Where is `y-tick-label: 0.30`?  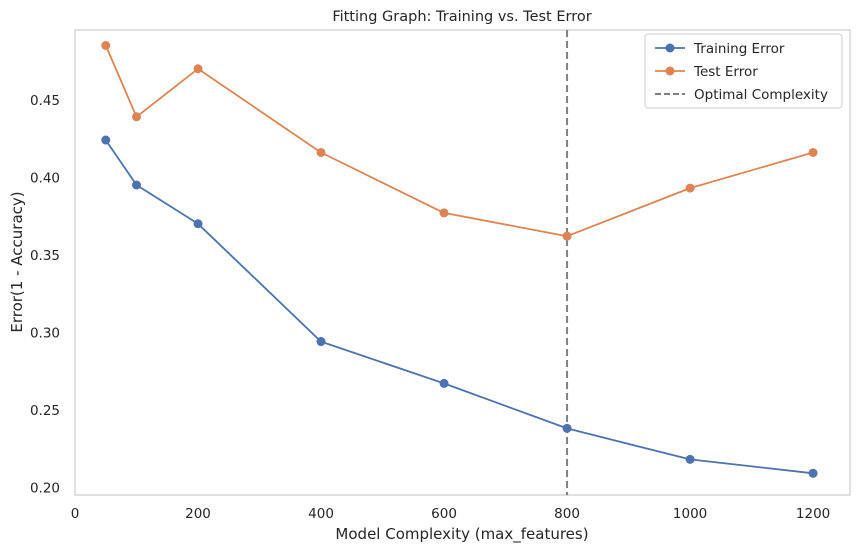 y-tick-label: 0.30 is located at coordinates (45, 333).